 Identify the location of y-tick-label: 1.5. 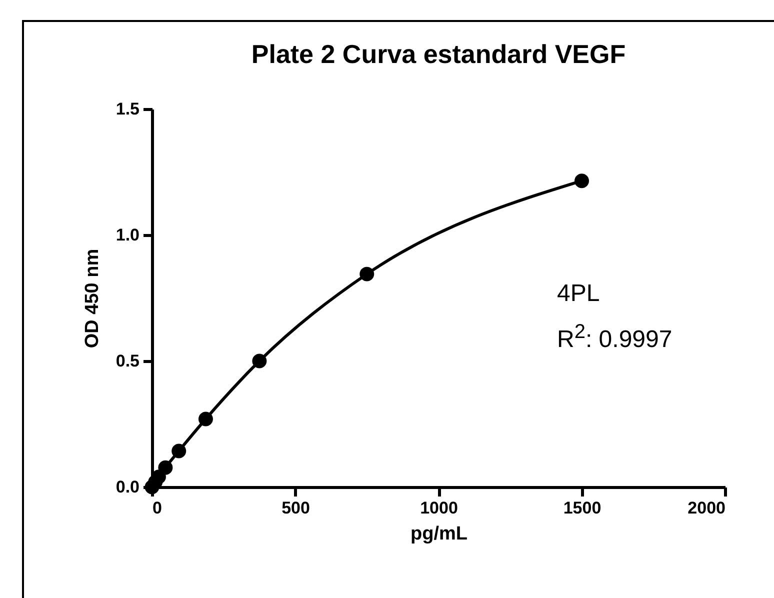
(128, 109).